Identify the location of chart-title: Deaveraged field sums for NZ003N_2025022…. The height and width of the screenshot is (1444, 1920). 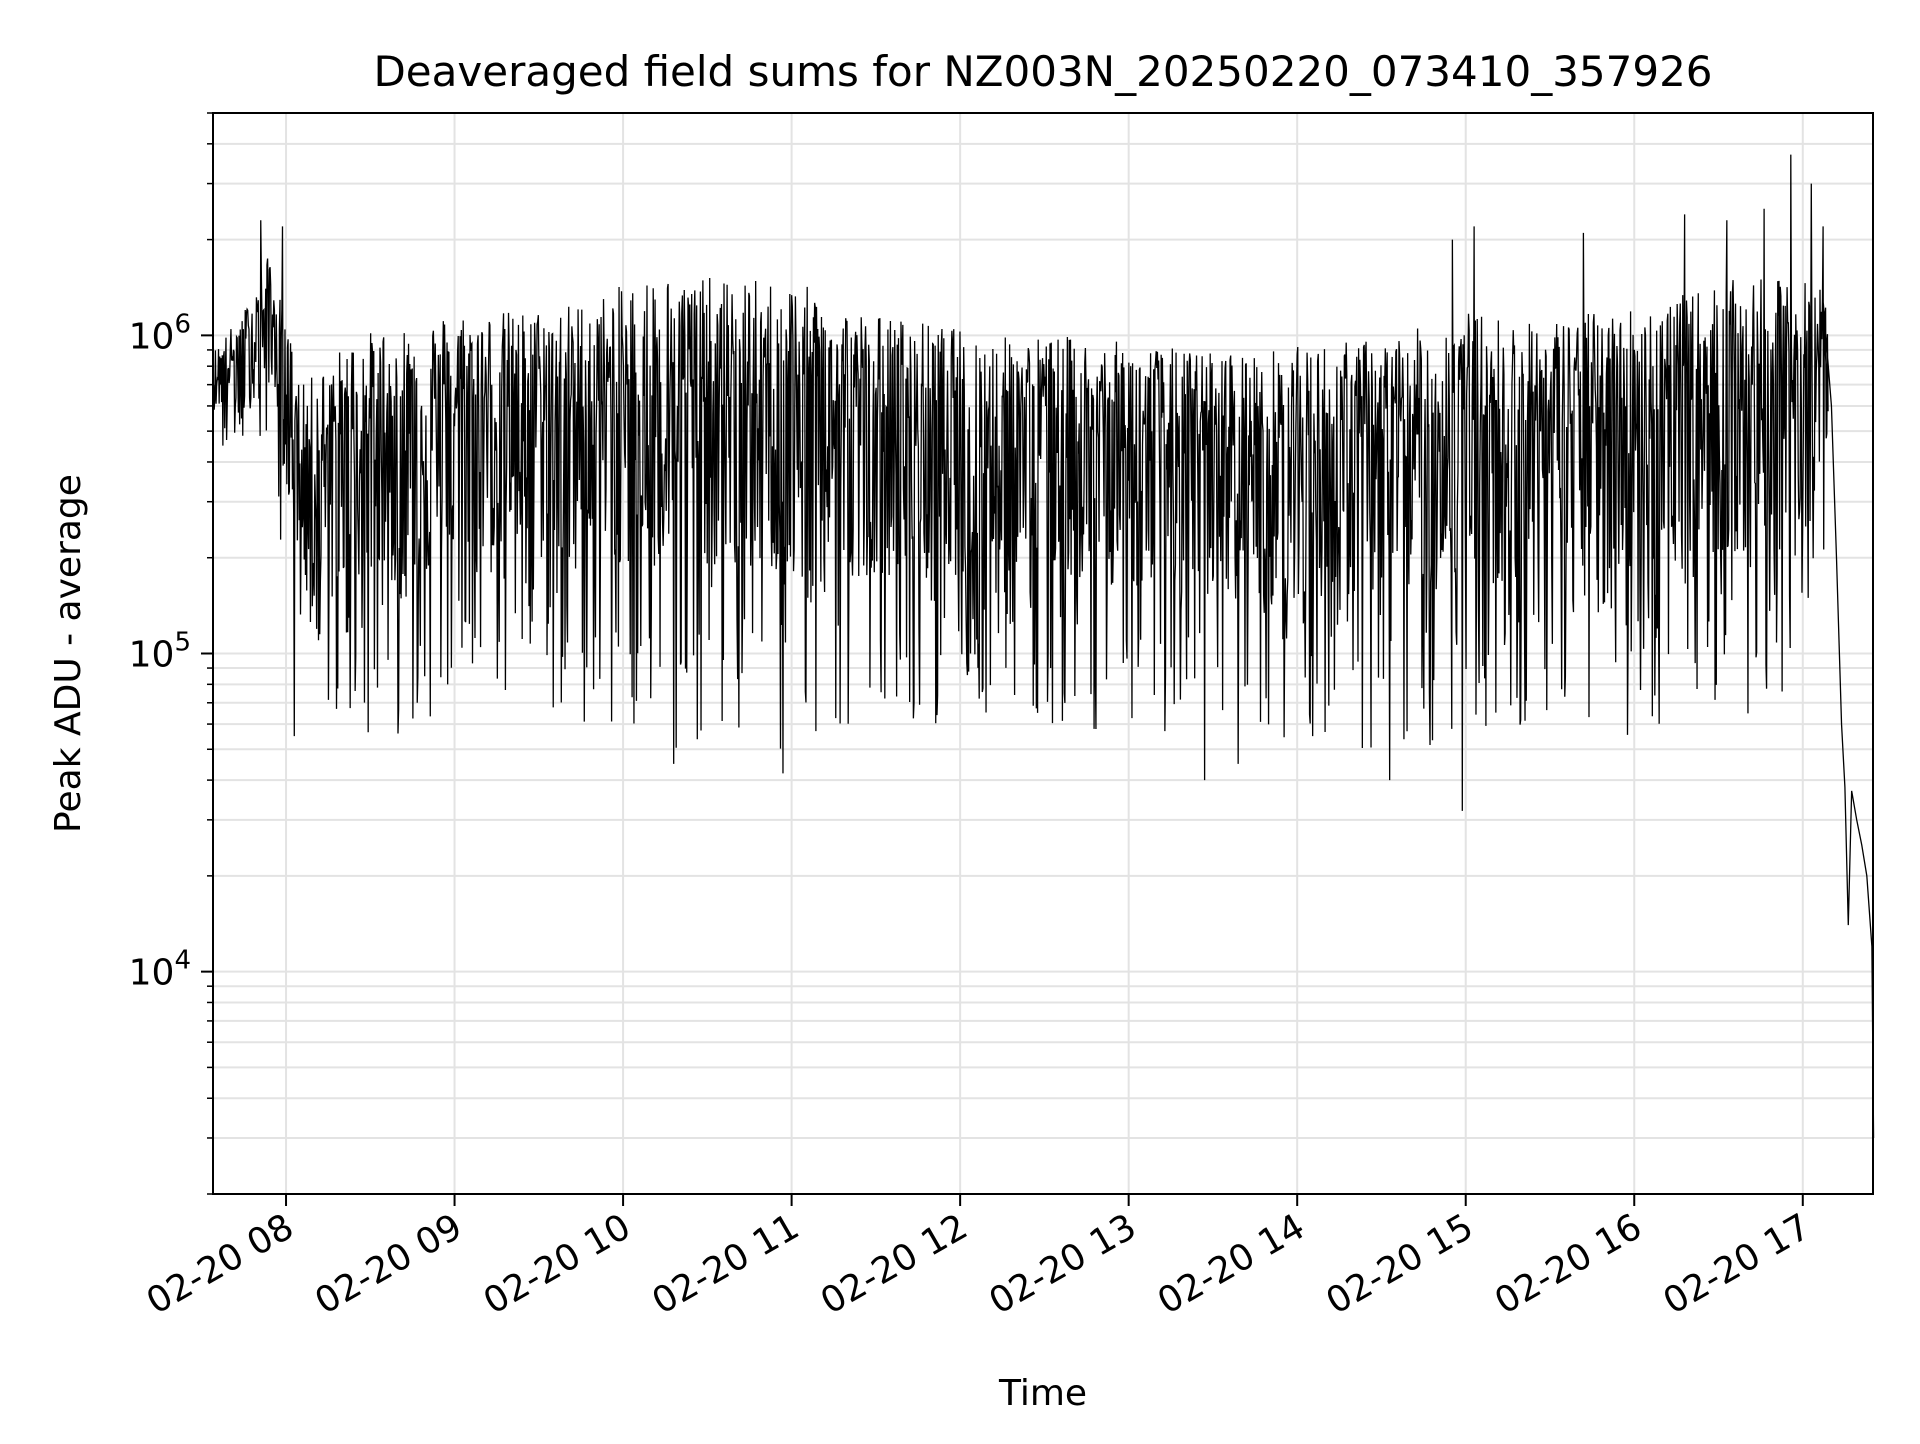
(1042, 71).